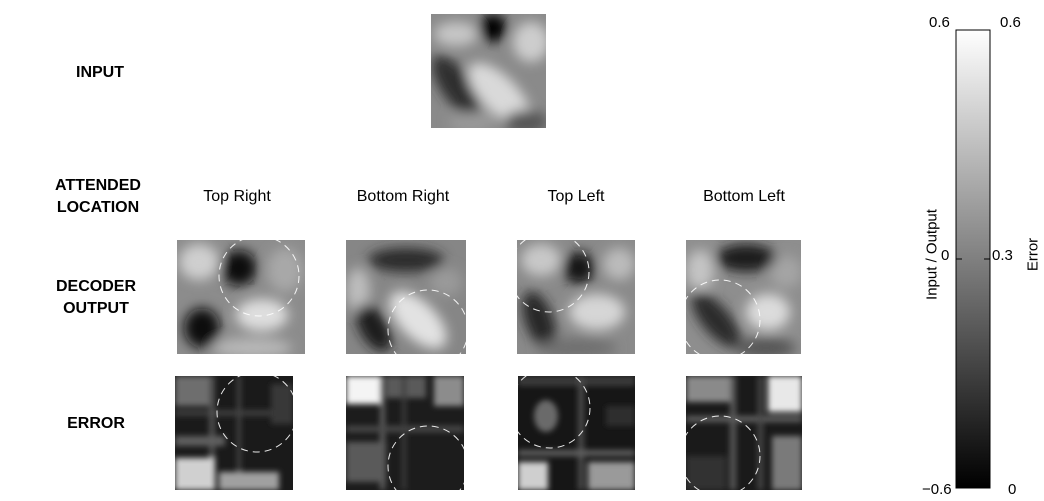 The height and width of the screenshot is (501, 1044). Describe the element at coordinates (743, 297) in the screenshot. I see `decoder-output-bottom-left` at that location.